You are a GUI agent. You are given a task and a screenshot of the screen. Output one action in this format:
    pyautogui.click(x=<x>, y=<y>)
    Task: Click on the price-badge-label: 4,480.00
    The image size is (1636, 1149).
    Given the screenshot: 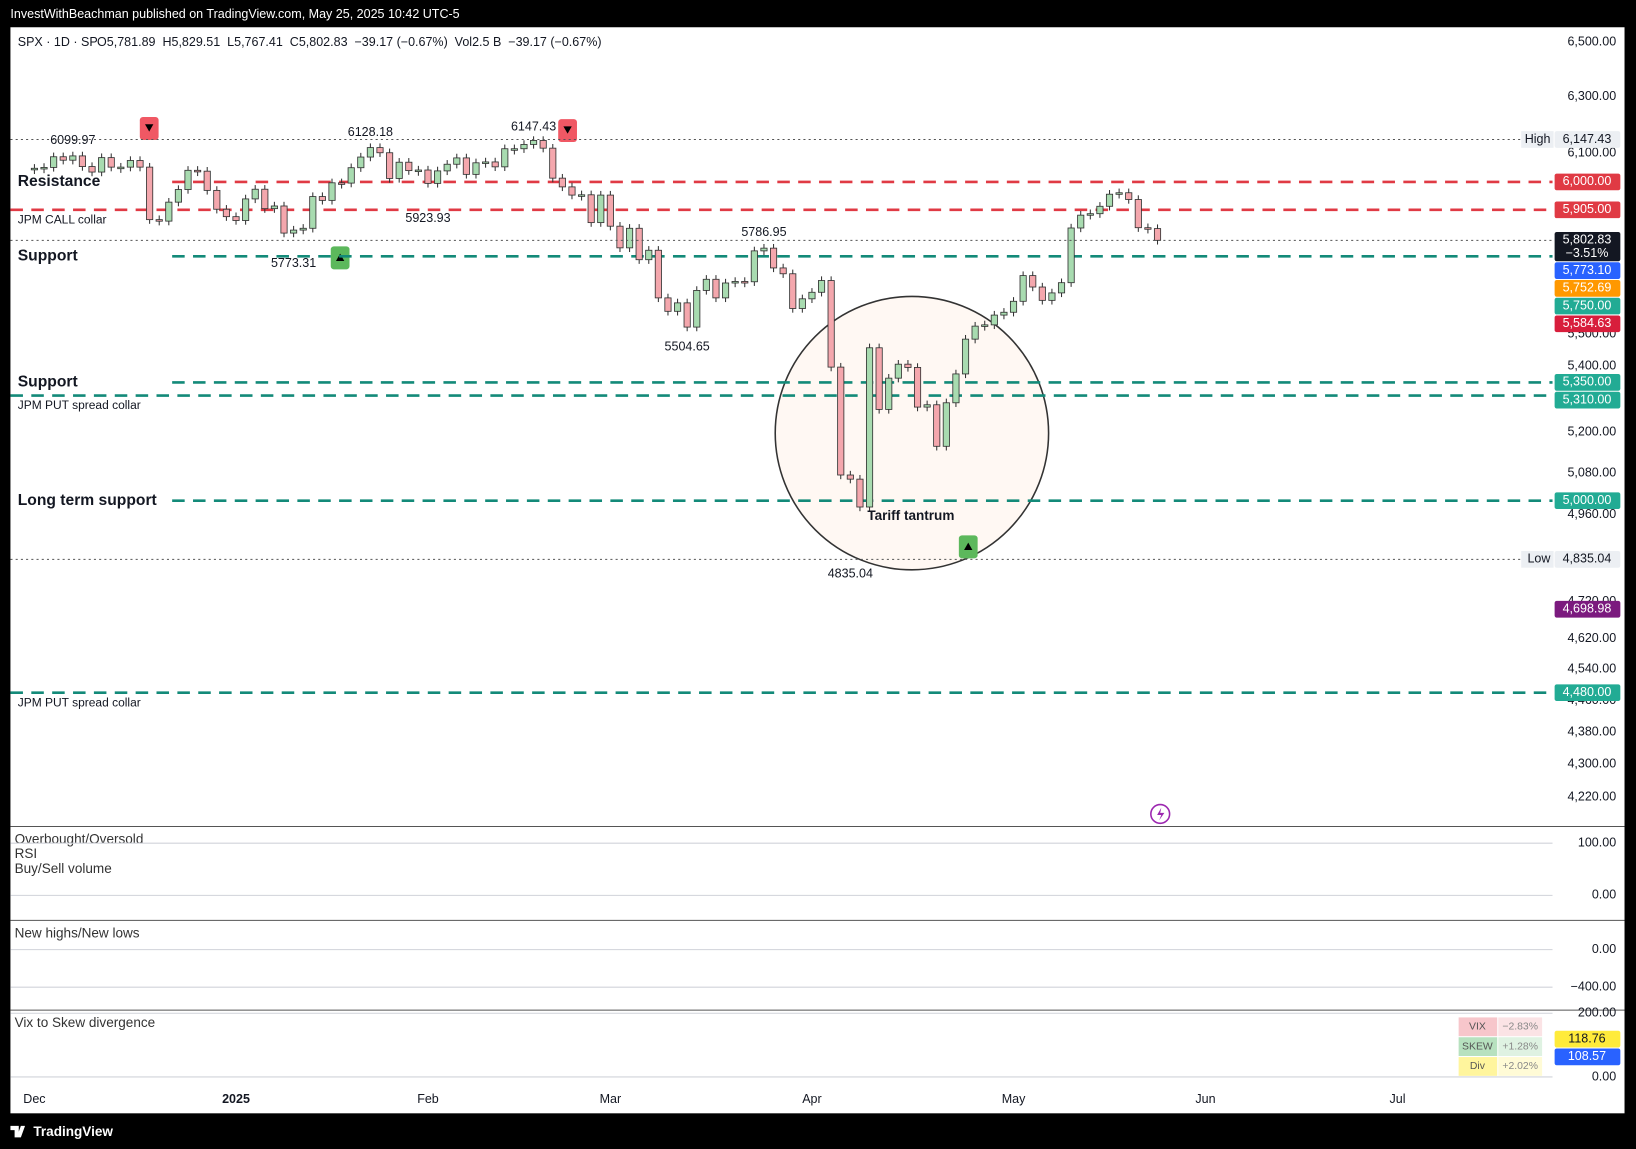 What is the action you would take?
    pyautogui.click(x=1587, y=692)
    